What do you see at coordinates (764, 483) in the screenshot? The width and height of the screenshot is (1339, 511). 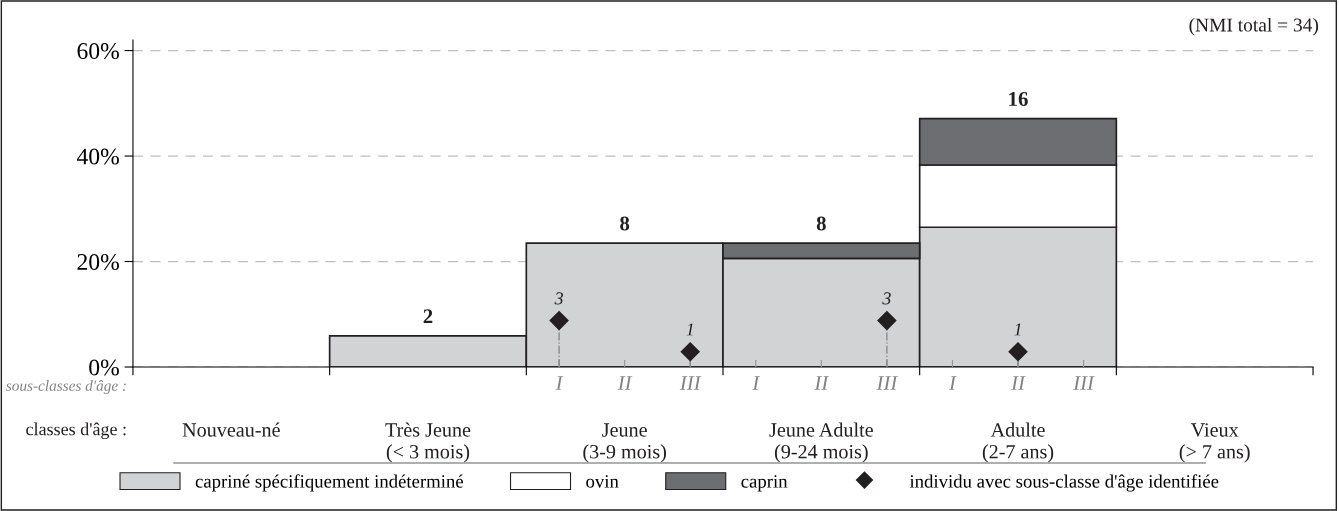 I see `legend-label: caprin` at bounding box center [764, 483].